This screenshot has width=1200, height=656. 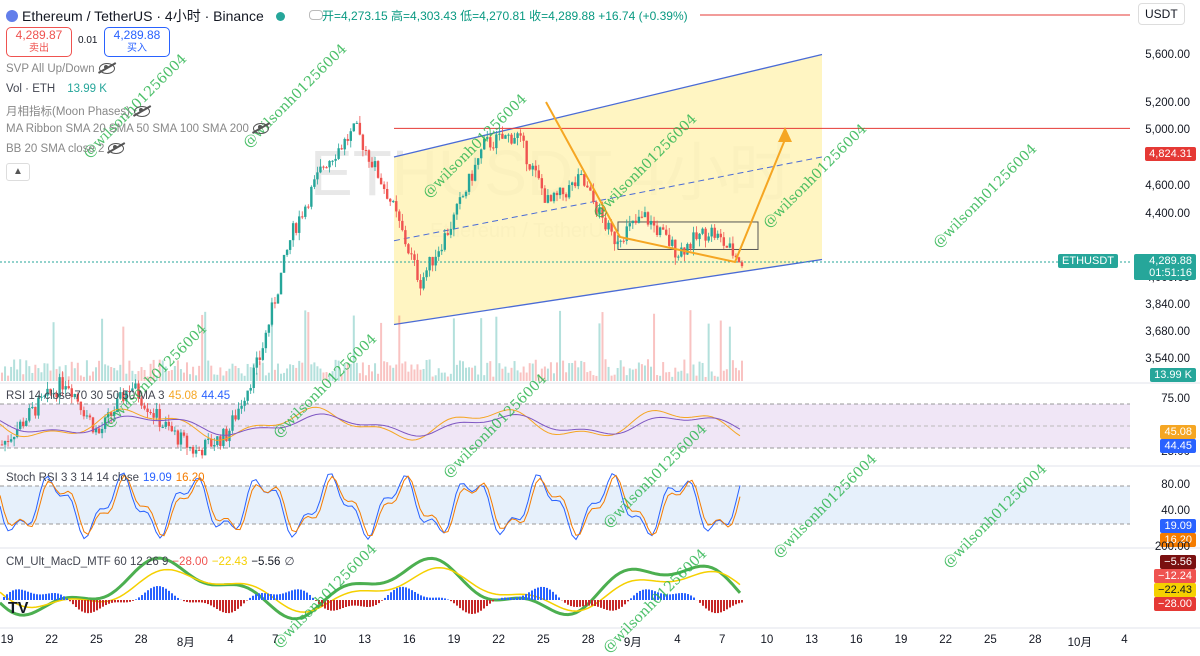 What do you see at coordinates (87, 40) in the screenshot?
I see `spread-value: 0.01` at bounding box center [87, 40].